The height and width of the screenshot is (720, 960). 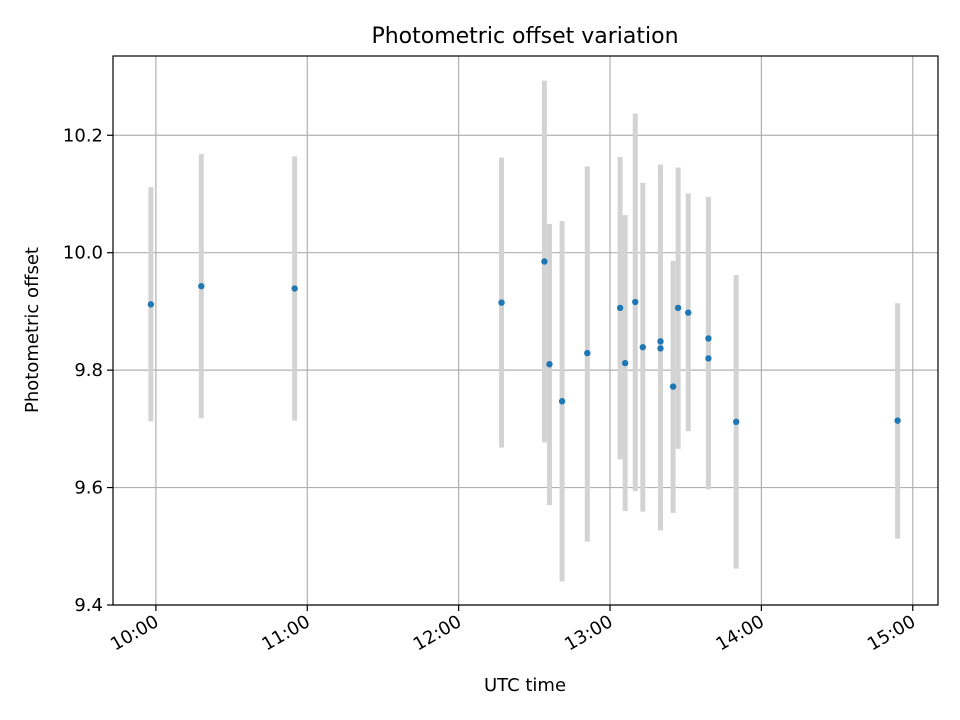 What do you see at coordinates (83, 135) in the screenshot?
I see `y-tick-label: 10.2` at bounding box center [83, 135].